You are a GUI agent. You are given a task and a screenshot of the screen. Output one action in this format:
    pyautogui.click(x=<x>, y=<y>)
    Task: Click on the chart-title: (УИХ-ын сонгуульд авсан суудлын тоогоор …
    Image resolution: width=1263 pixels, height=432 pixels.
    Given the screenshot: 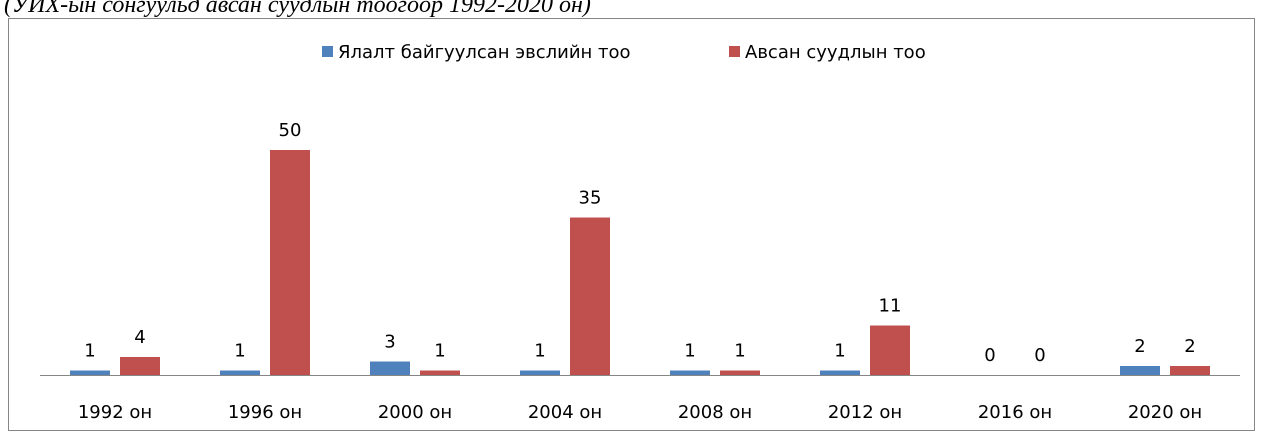 What is the action you would take?
    pyautogui.click(x=297, y=9)
    